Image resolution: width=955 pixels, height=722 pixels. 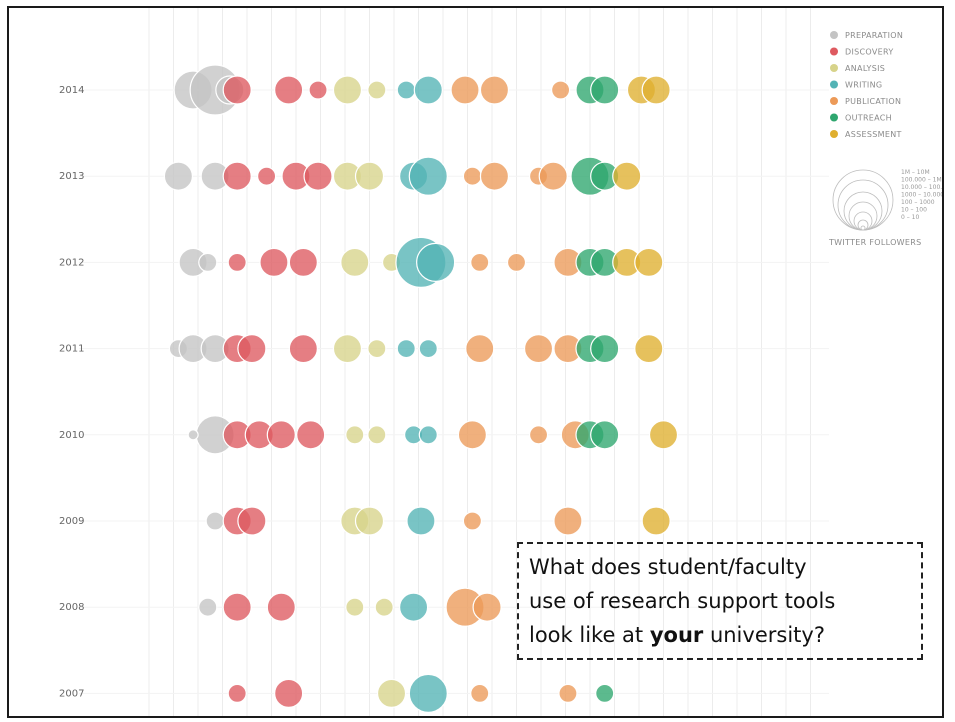 I want to click on size-legend-level: 100 – 1000, so click(x=918, y=202).